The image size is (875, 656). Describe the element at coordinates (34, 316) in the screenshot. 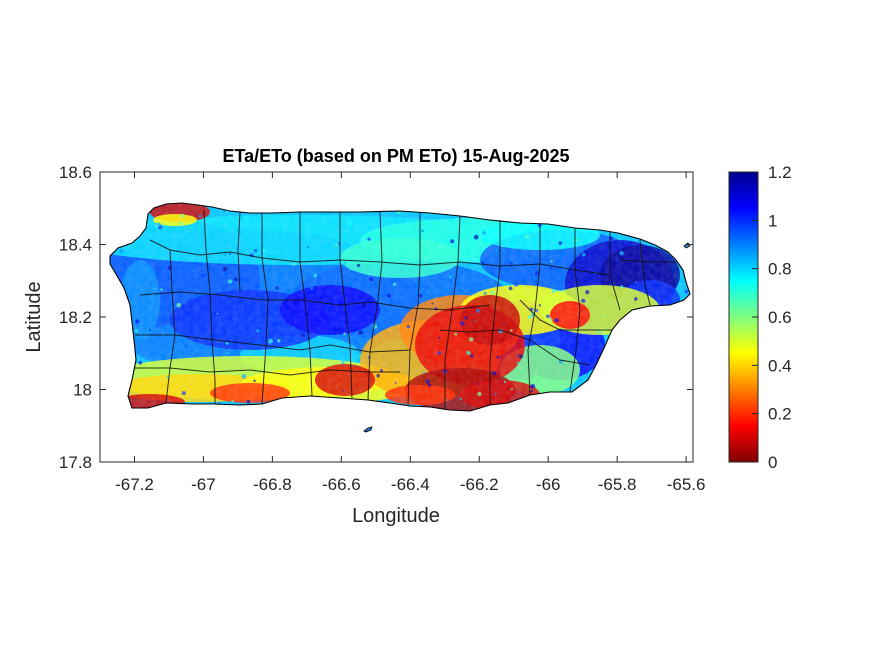

I see `y-axis-label: Latitude` at that location.